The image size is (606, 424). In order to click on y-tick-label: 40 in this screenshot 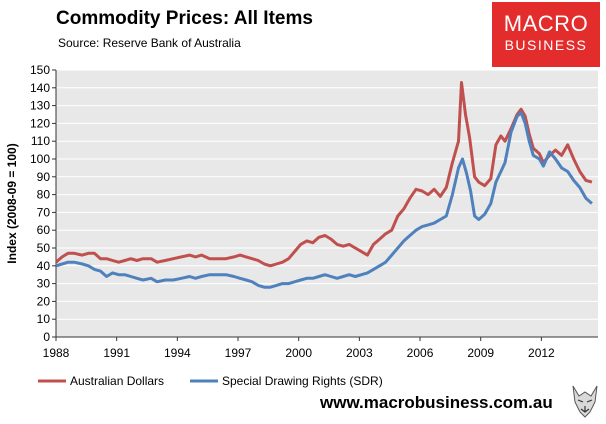, I will do `click(44, 266)`.